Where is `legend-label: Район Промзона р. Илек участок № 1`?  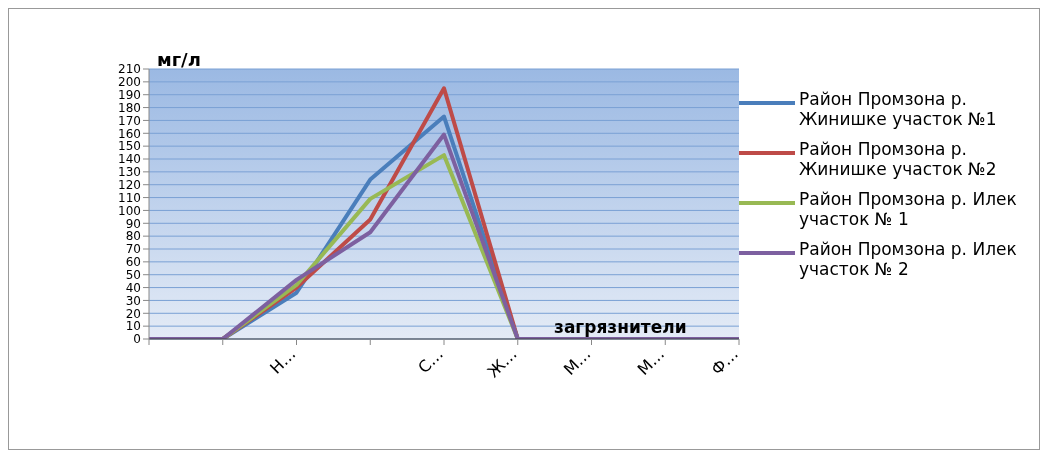 legend-label: Район Промзона р. Илек участок № 1 is located at coordinates (908, 209).